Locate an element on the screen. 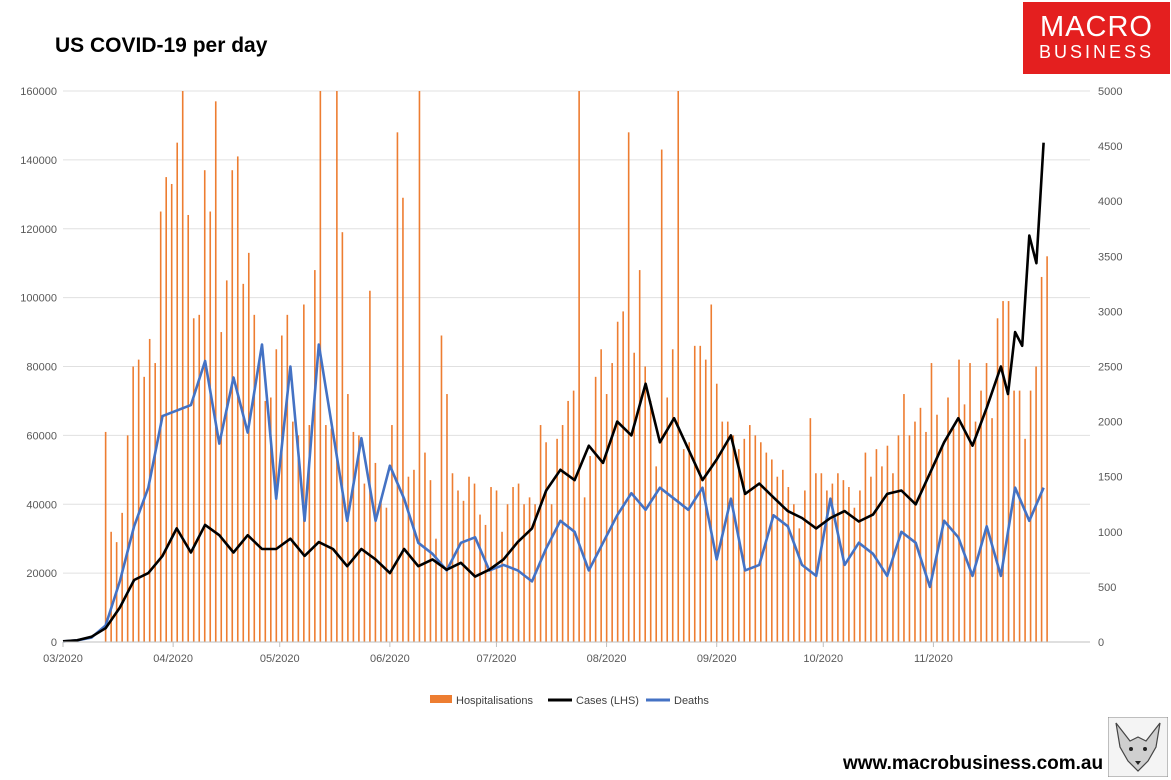 The height and width of the screenshot is (780, 1171). y-right-tick-label: 5000 is located at coordinates (1110, 92).